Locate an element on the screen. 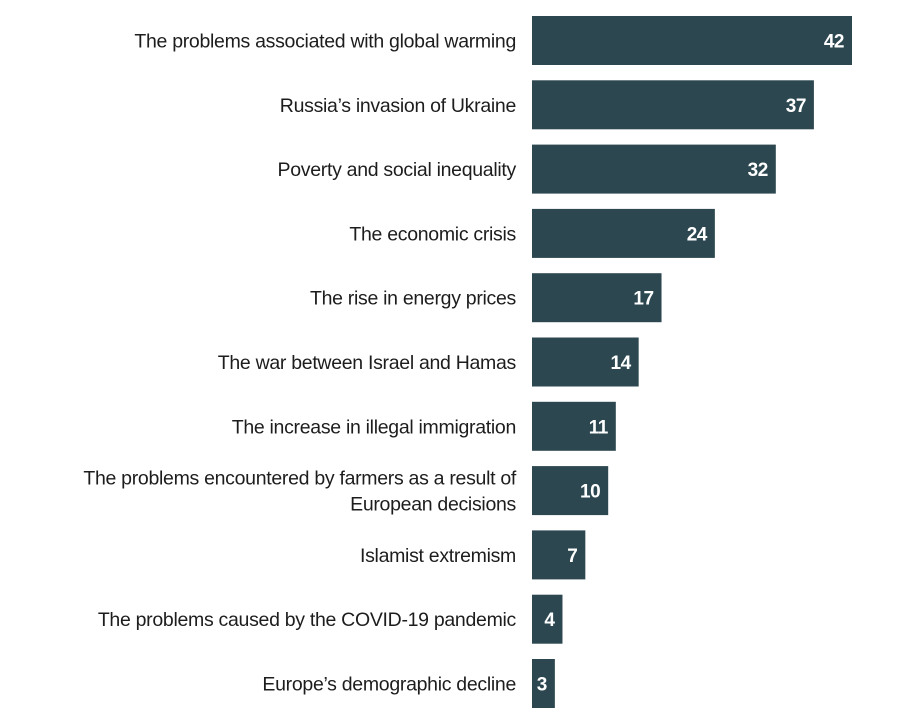 This screenshot has height=722, width=912. category-label-line: The economic crisis is located at coordinates (432, 234).